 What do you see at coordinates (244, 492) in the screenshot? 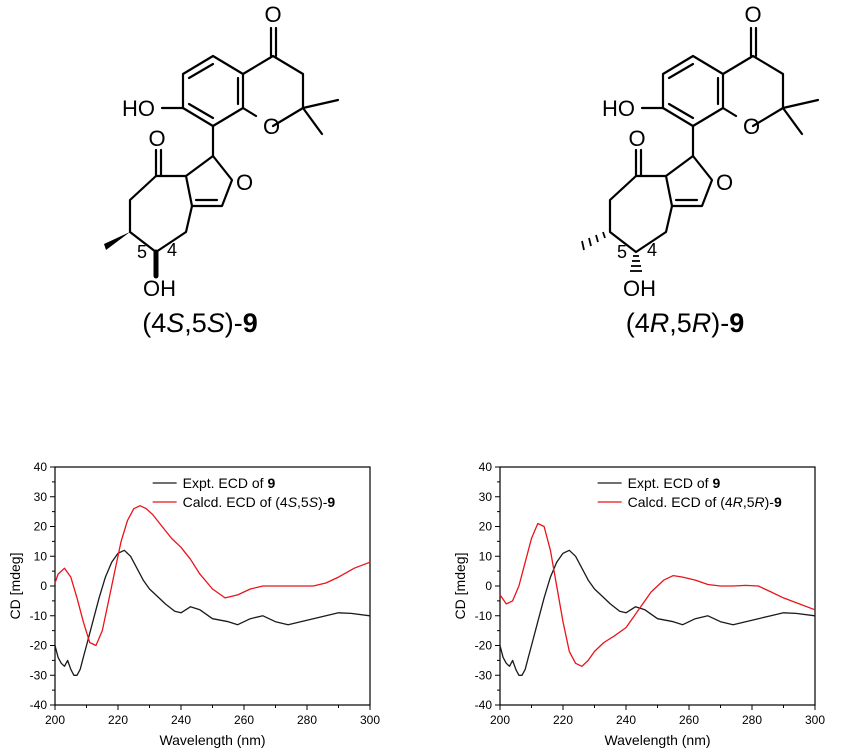
I see `legend: Expt. ECD of 9 Calcd. ECD of (4S,5S)-9` at bounding box center [244, 492].